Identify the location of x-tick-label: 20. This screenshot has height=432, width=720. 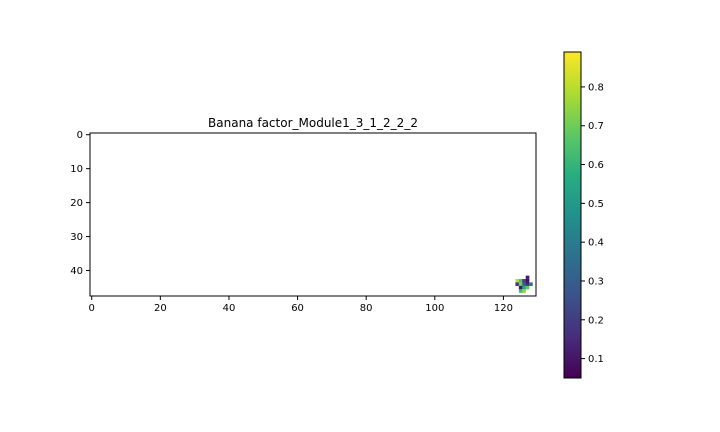
(160, 308).